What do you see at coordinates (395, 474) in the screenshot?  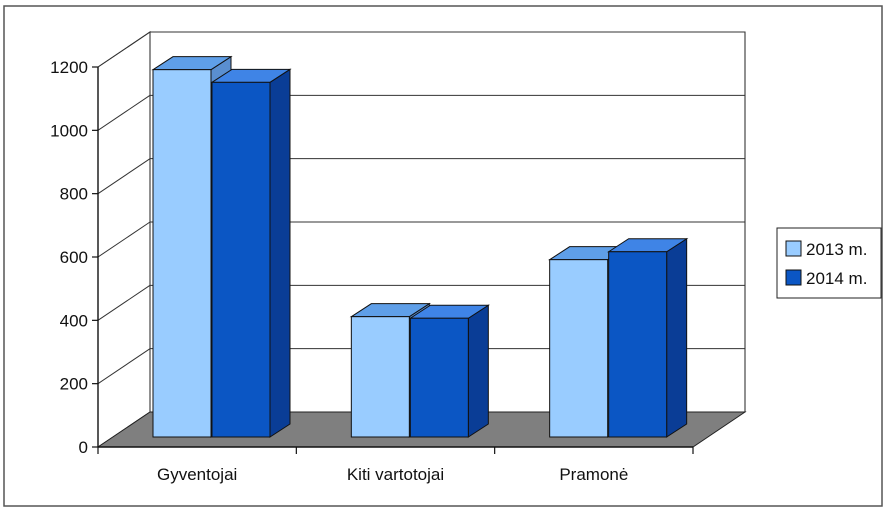 I see `x-category-label: Kiti vartotojai` at bounding box center [395, 474].